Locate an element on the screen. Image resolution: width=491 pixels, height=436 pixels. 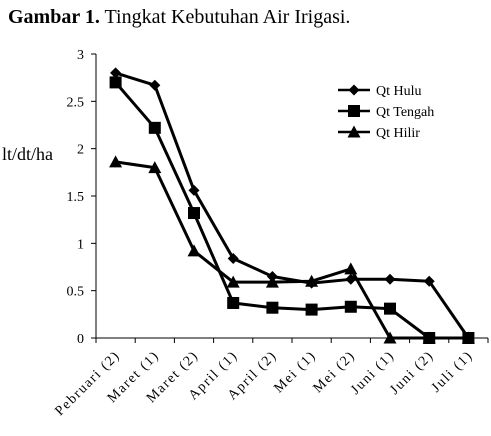
chart-title: Gambar 1. Tingkat Kebutuhan Air Irigasi. is located at coordinates (179, 17).